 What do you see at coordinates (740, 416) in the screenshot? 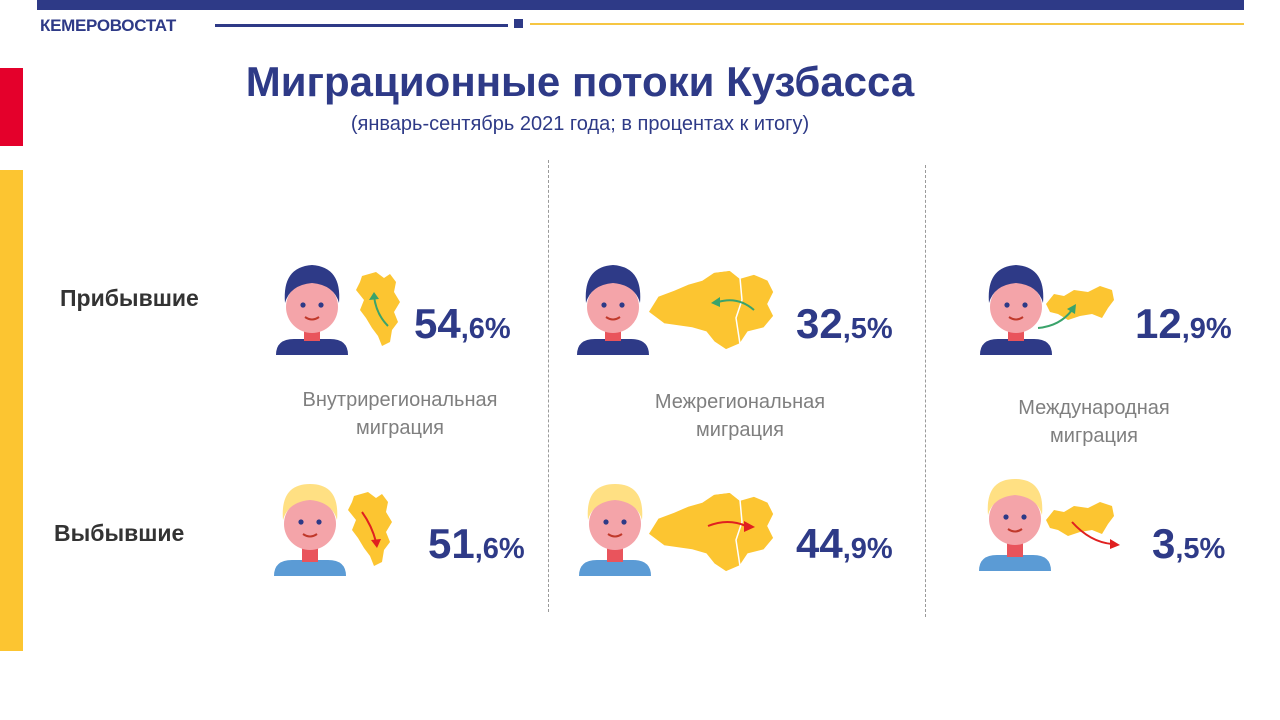
I see `label-inter-regional: Межрегиональная миграция` at bounding box center [740, 416].